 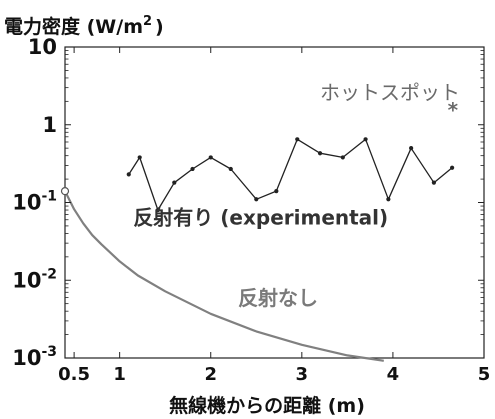 What do you see at coordinates (74, 374) in the screenshot?
I see `x-tick-label: 0.5` at bounding box center [74, 374].